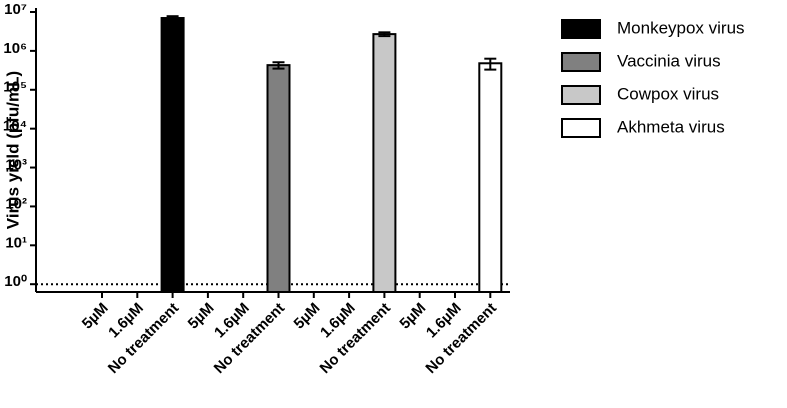 This screenshot has height=408, width=787. What do you see at coordinates (15, 9) in the screenshot?
I see `y-tick-label: 10⁷` at bounding box center [15, 9].